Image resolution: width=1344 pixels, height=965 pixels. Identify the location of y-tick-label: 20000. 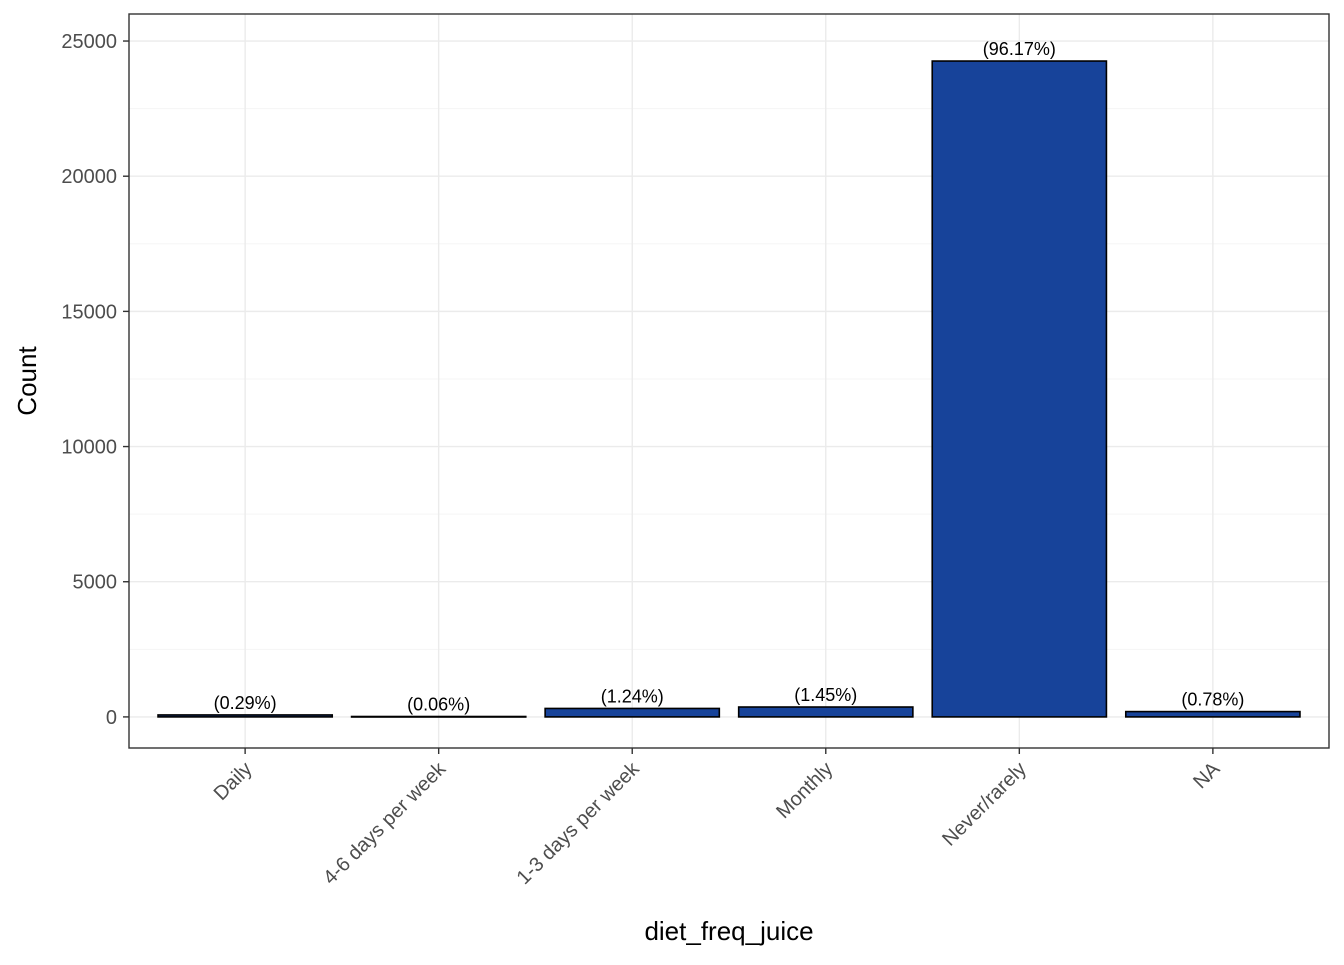
(89, 177).